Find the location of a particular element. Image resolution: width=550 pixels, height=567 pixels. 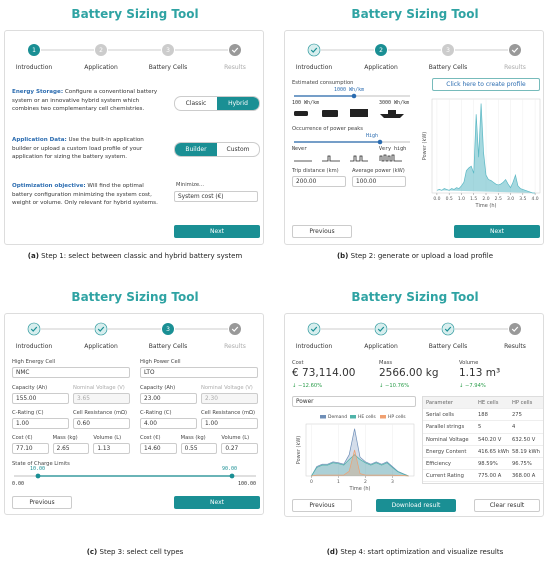

clear-button: Clear result is located at coordinates (507, 505).